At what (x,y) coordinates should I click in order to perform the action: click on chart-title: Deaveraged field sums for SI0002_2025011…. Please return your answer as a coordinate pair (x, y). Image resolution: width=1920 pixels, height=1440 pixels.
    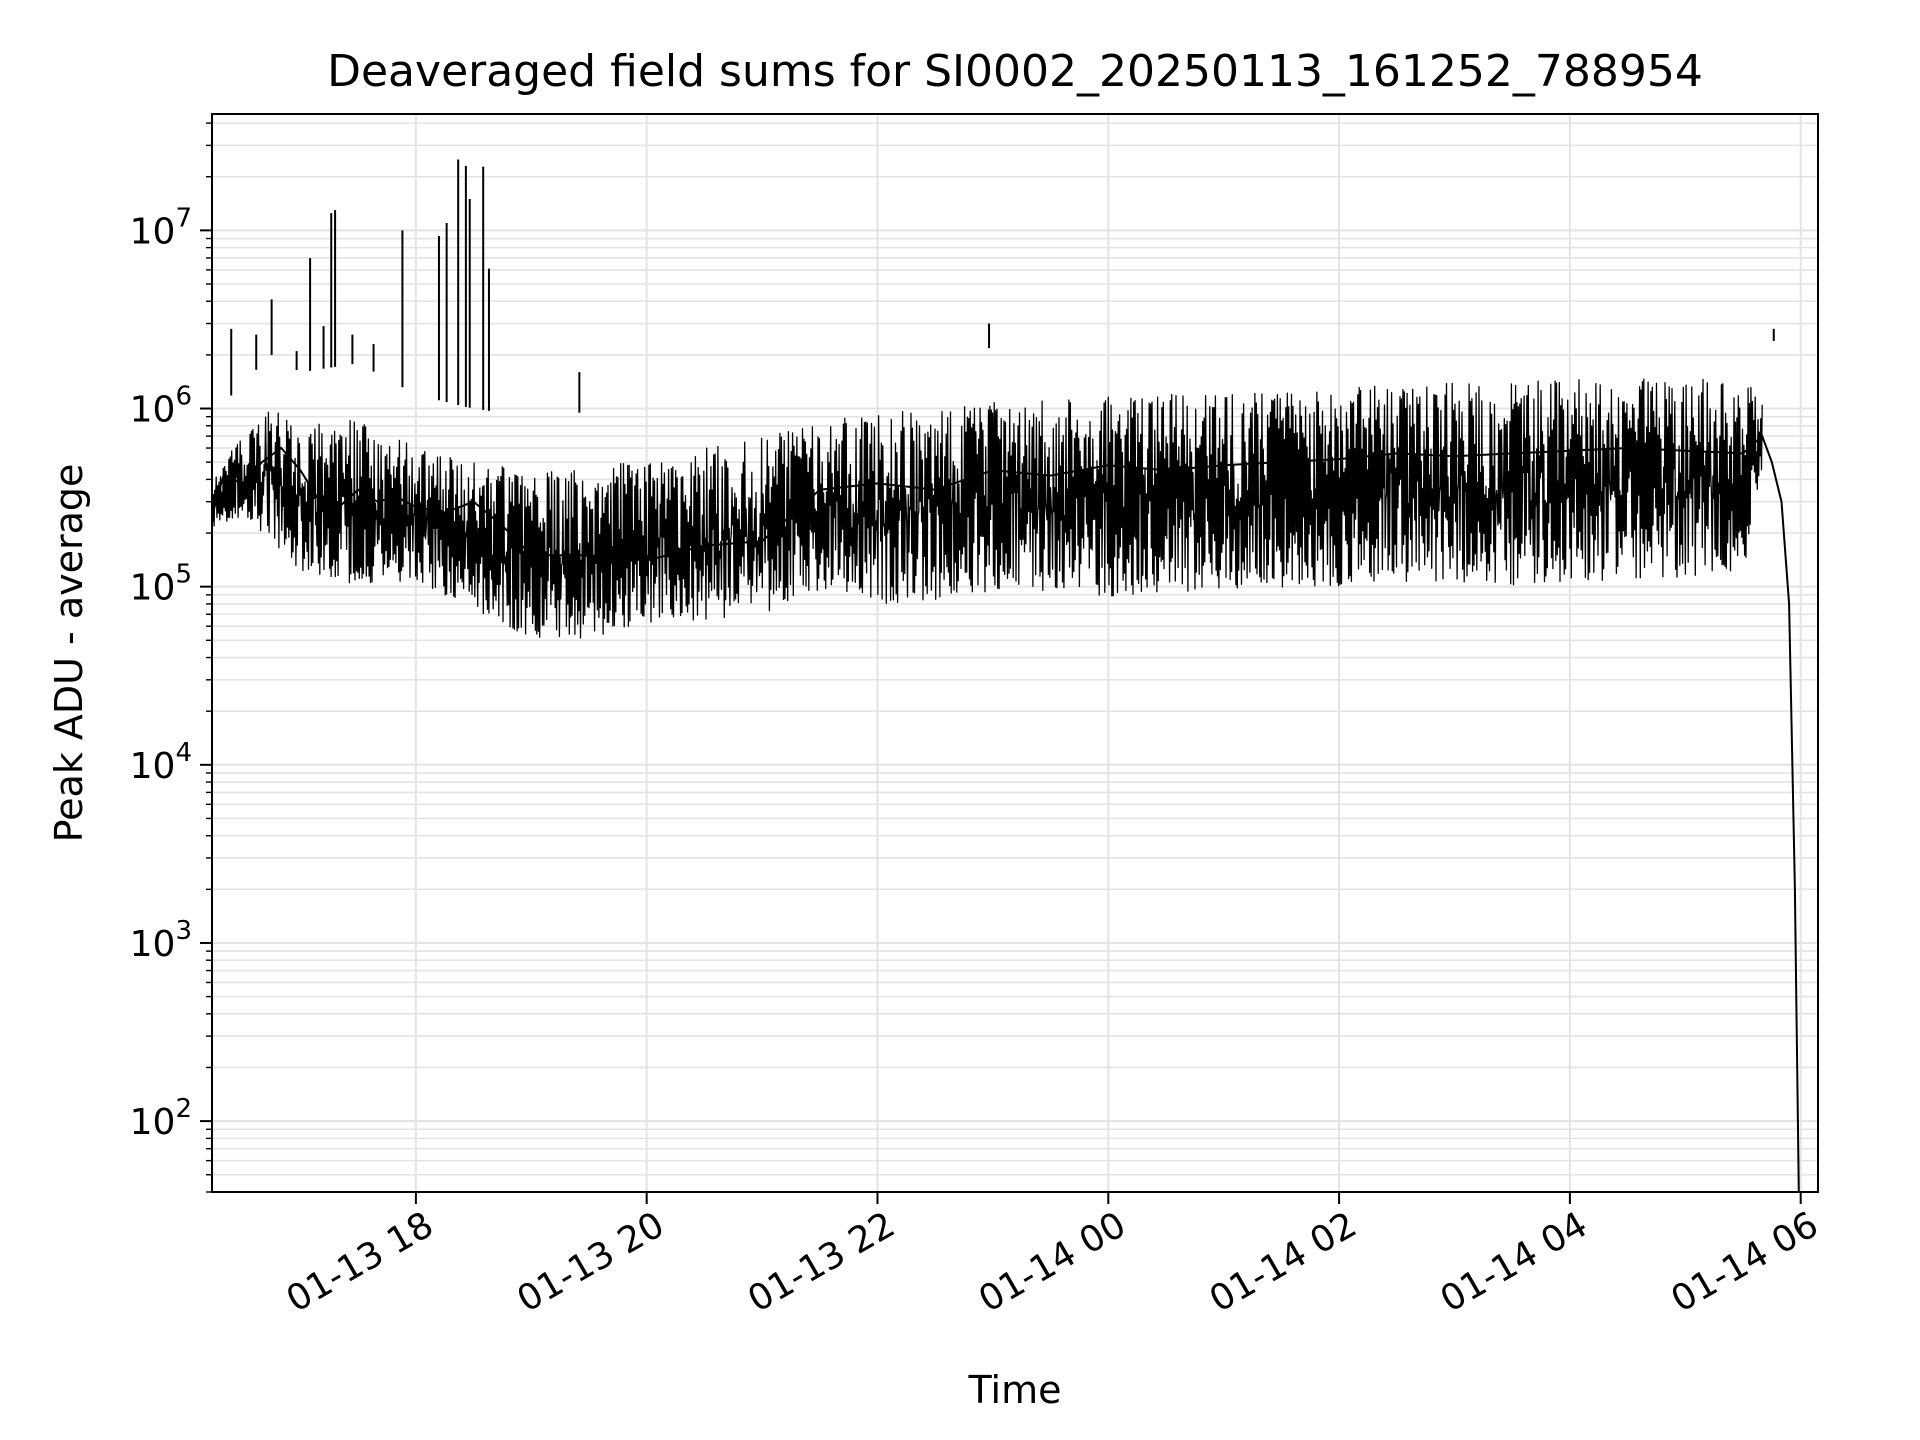
    Looking at the image, I should click on (1015, 71).